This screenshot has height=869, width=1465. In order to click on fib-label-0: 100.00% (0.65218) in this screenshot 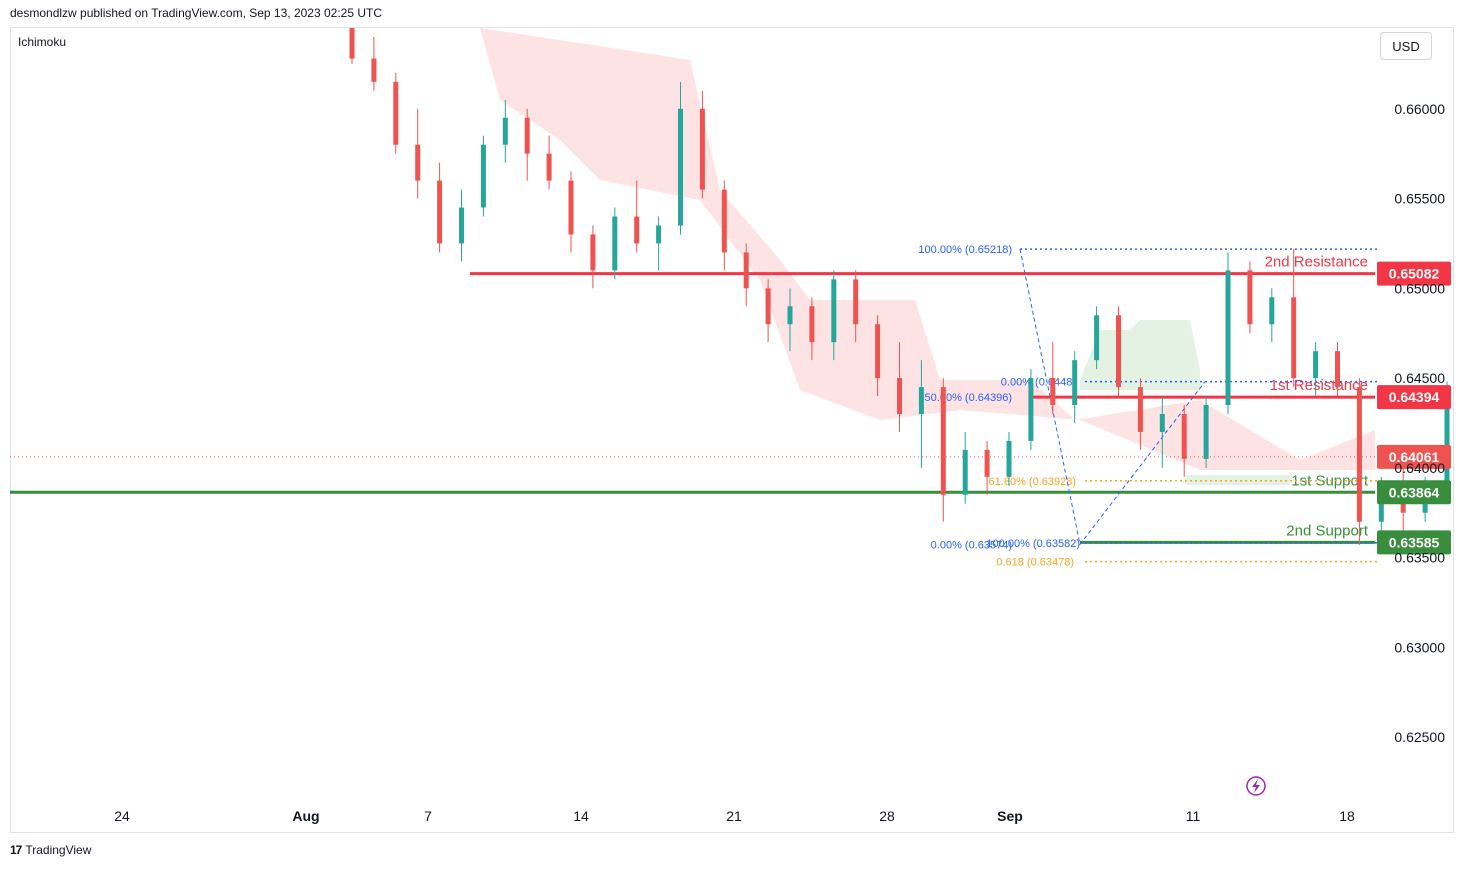, I will do `click(965, 250)`.